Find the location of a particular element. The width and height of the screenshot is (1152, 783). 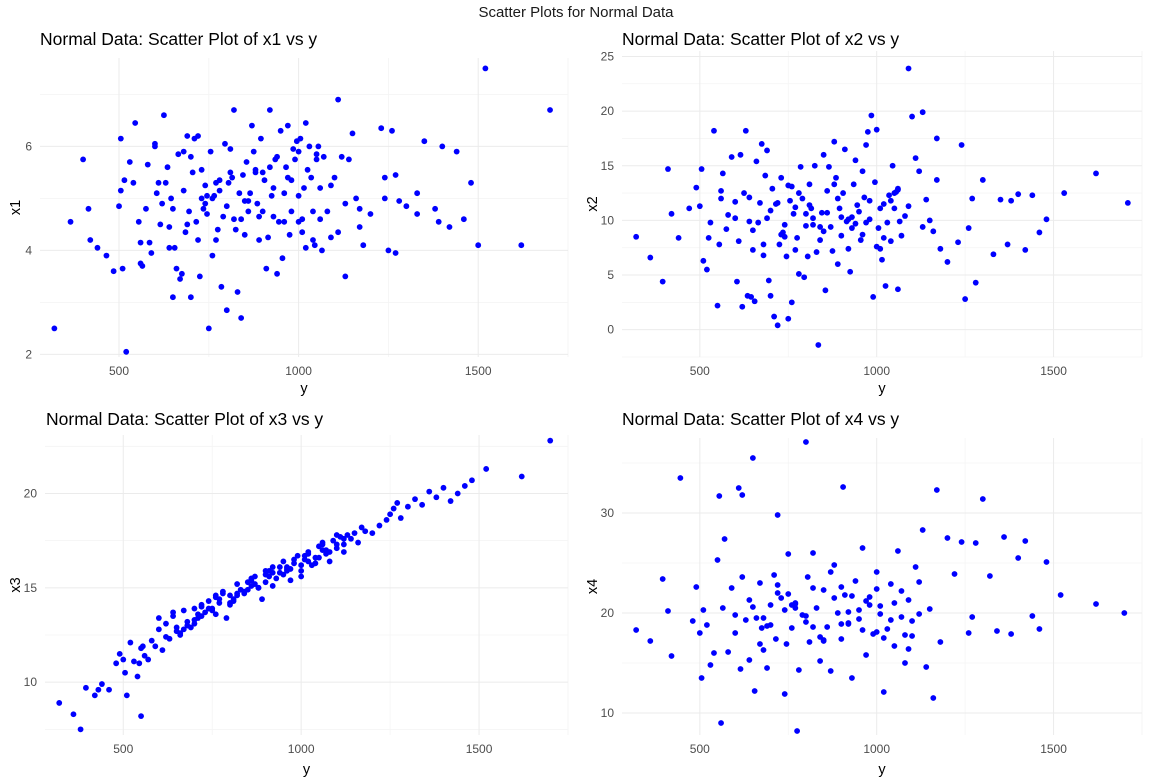

y-tick-label: 15 is located at coordinates (608, 166).